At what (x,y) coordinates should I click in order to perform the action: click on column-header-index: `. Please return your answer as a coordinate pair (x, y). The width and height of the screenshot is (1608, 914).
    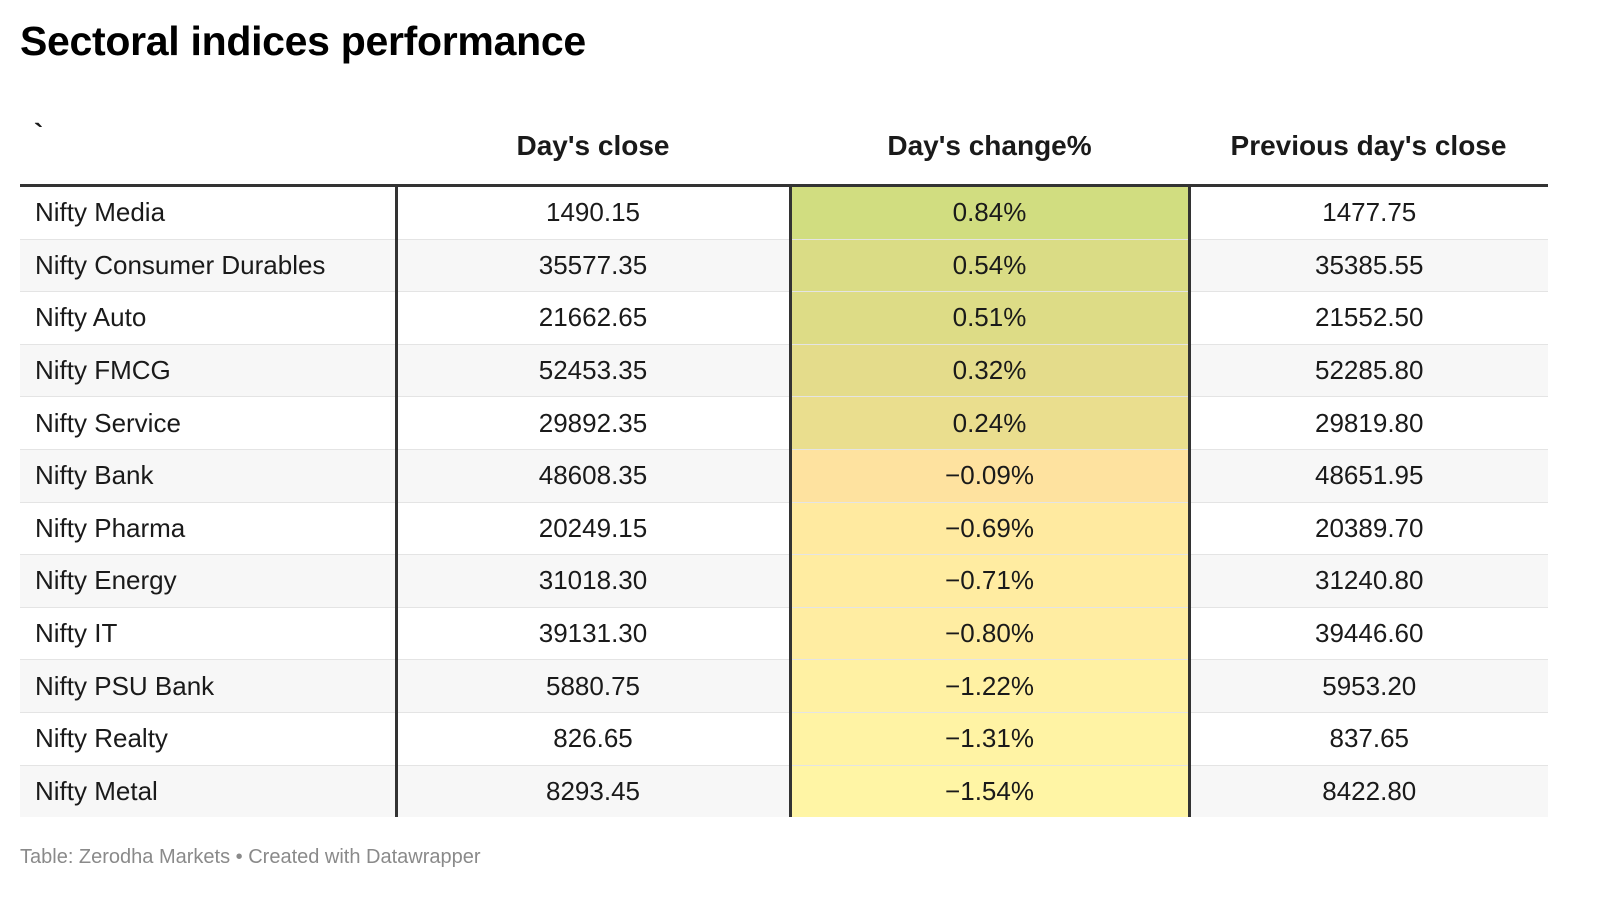
    Looking at the image, I should click on (208, 147).